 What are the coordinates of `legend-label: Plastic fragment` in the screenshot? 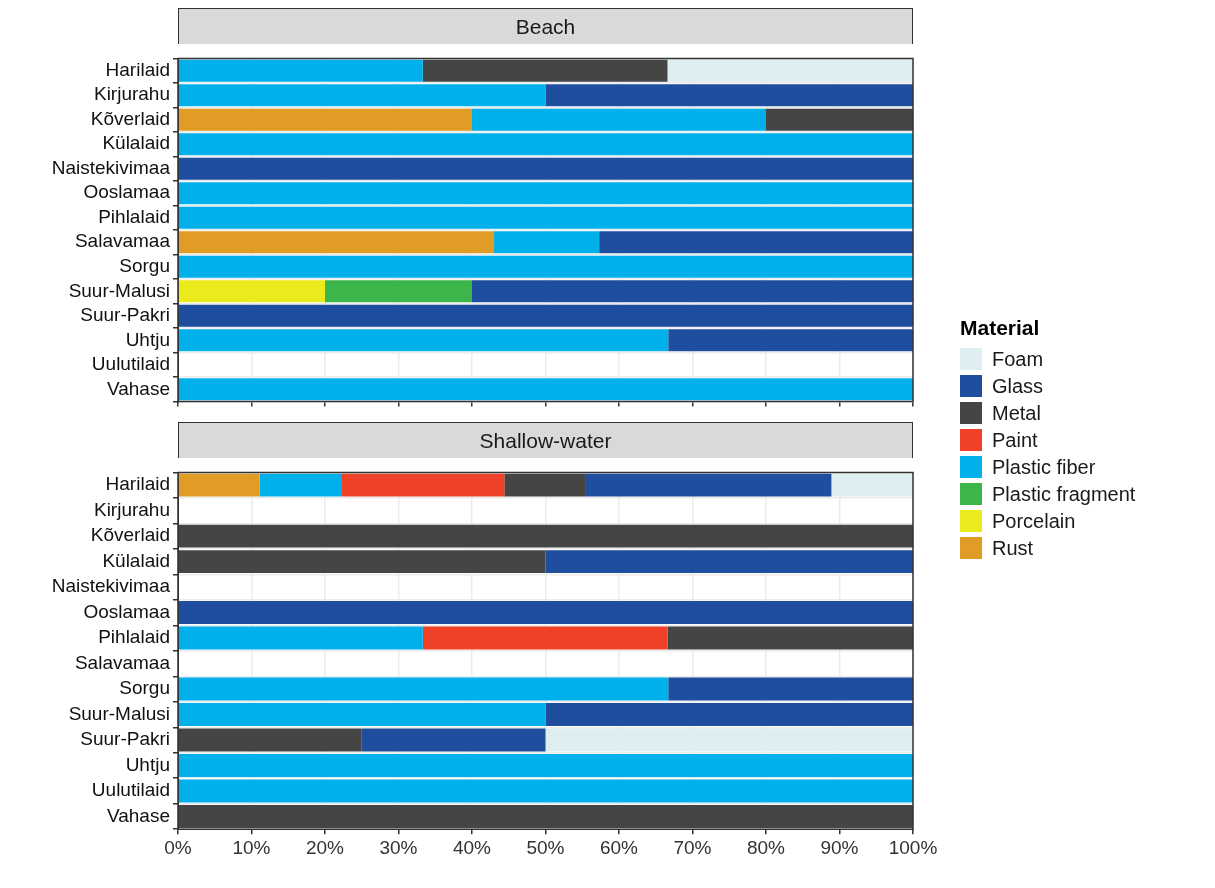 It's located at (1064, 494).